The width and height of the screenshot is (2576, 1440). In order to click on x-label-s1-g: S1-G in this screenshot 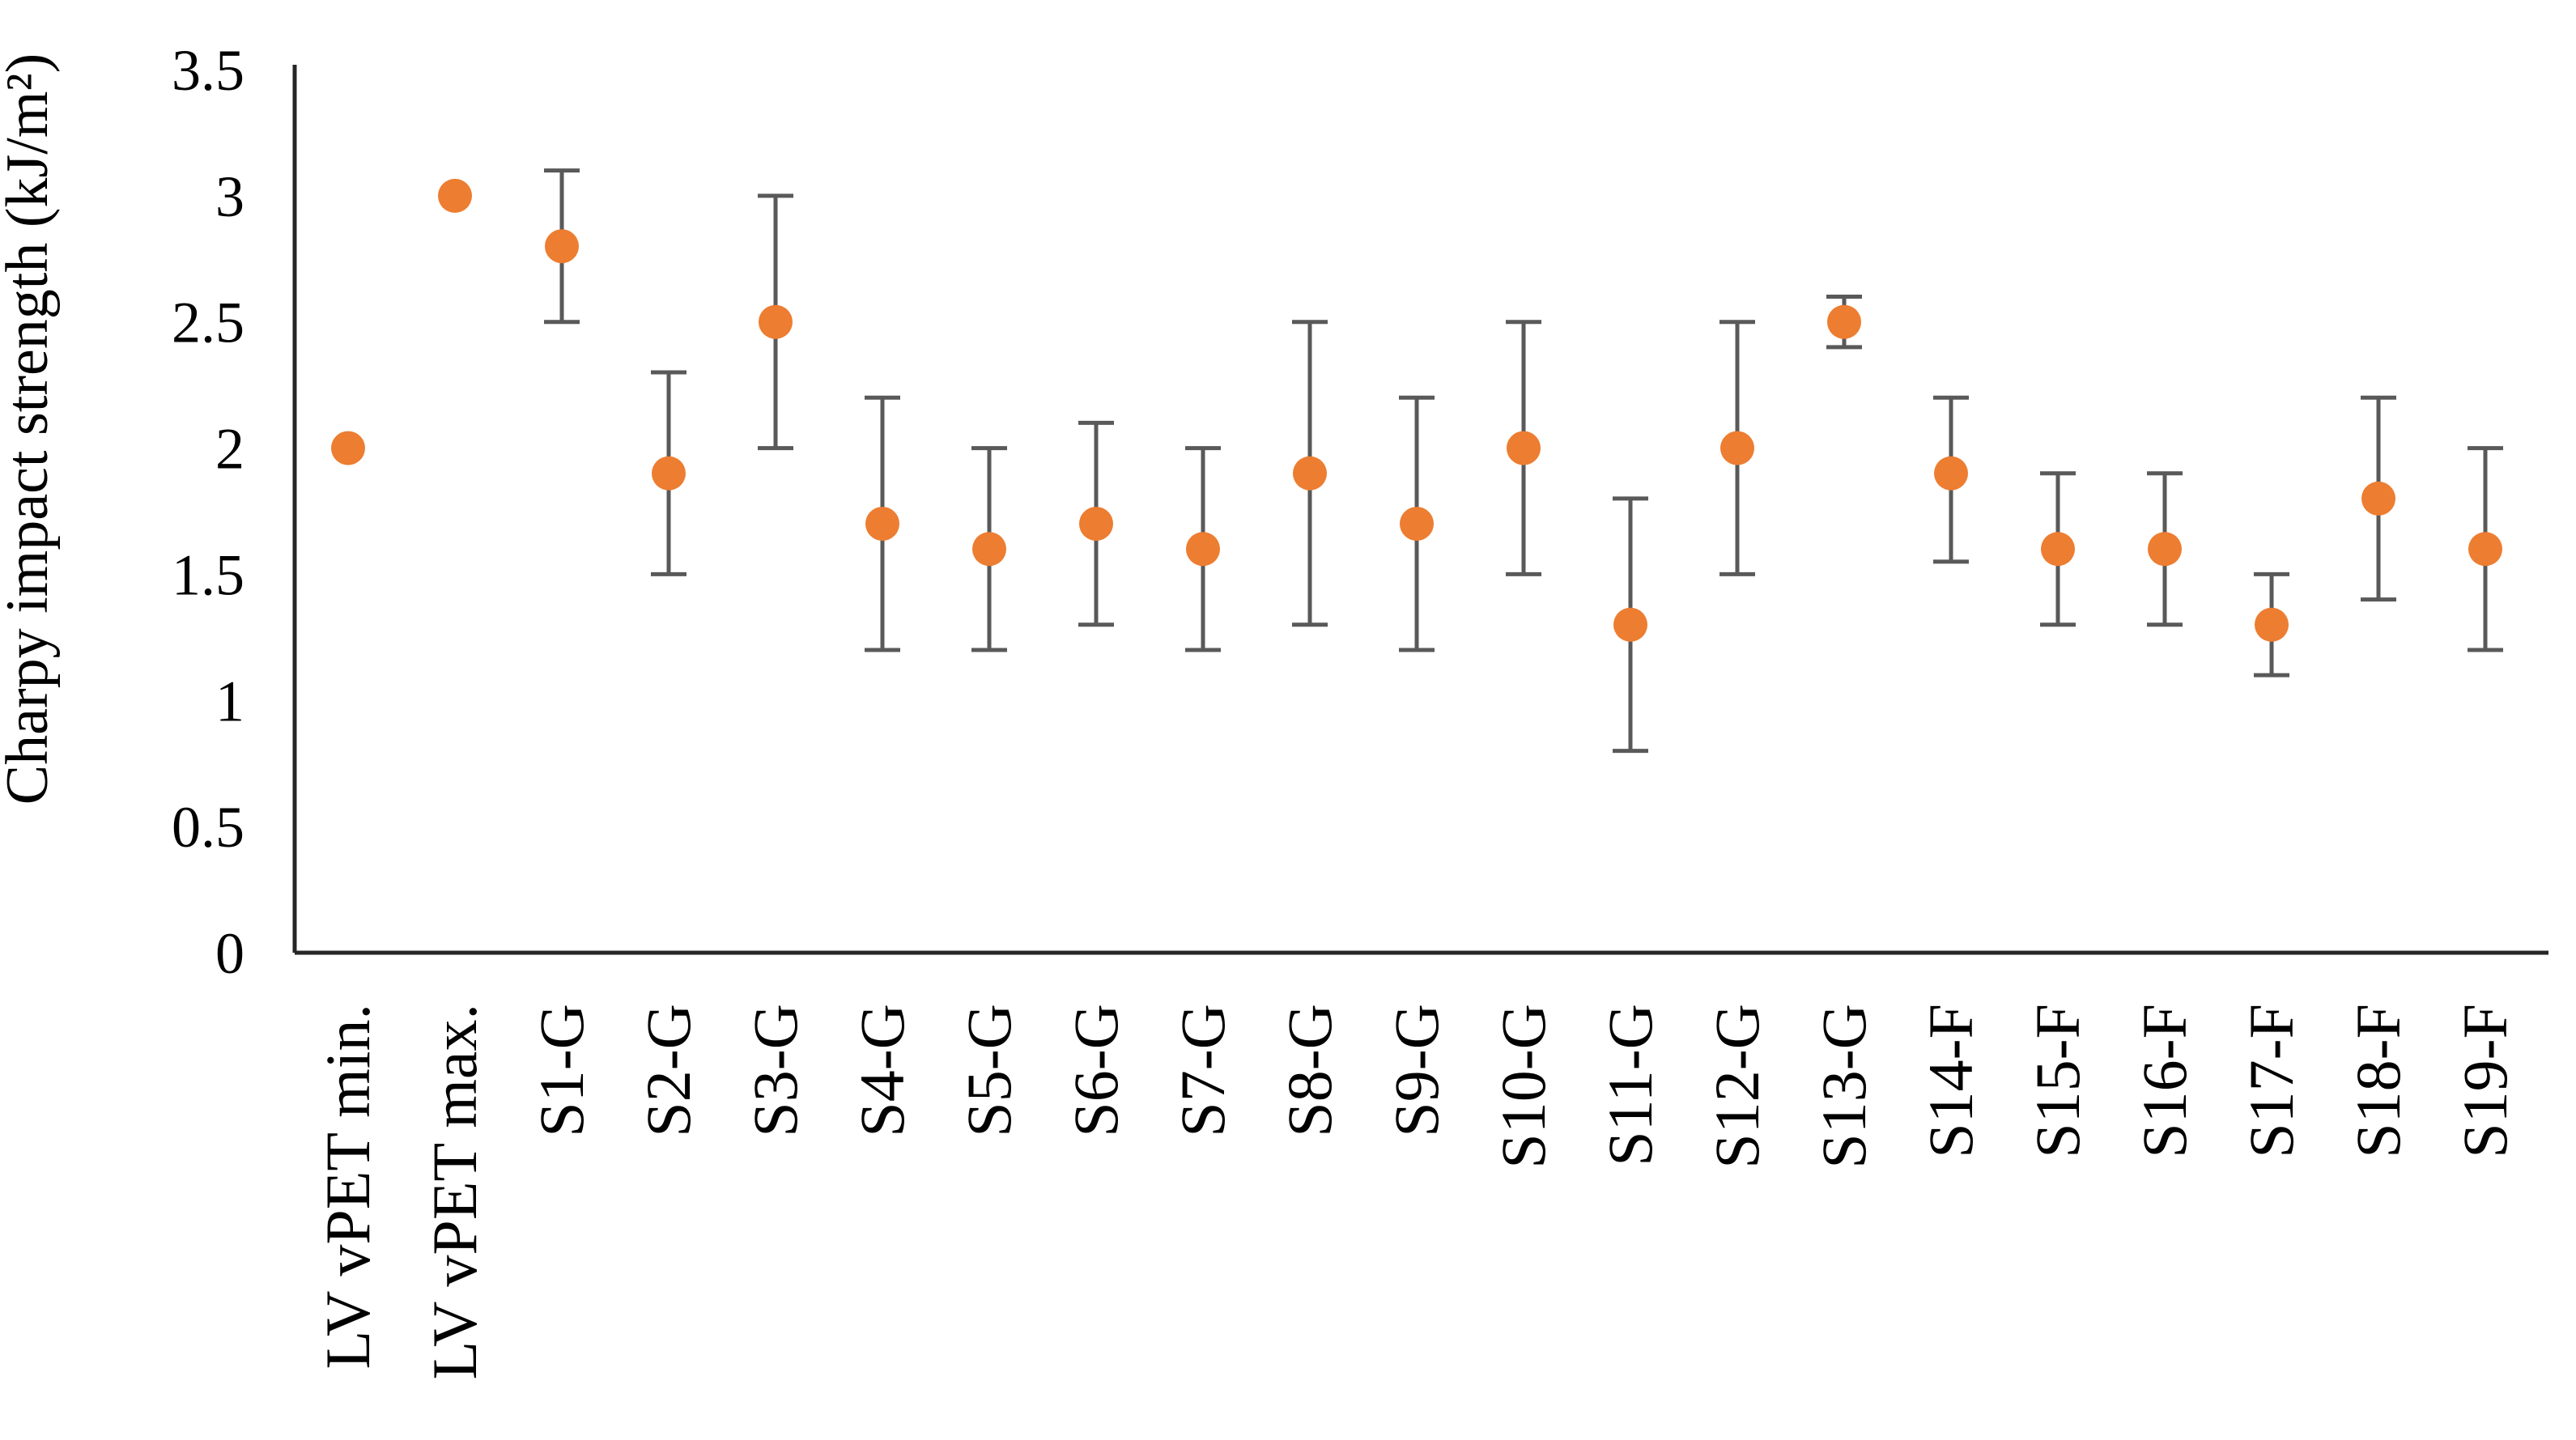, I will do `click(561, 1070)`.